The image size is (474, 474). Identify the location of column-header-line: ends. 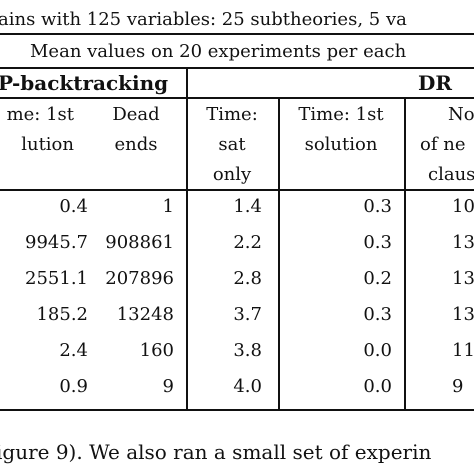
(136, 144).